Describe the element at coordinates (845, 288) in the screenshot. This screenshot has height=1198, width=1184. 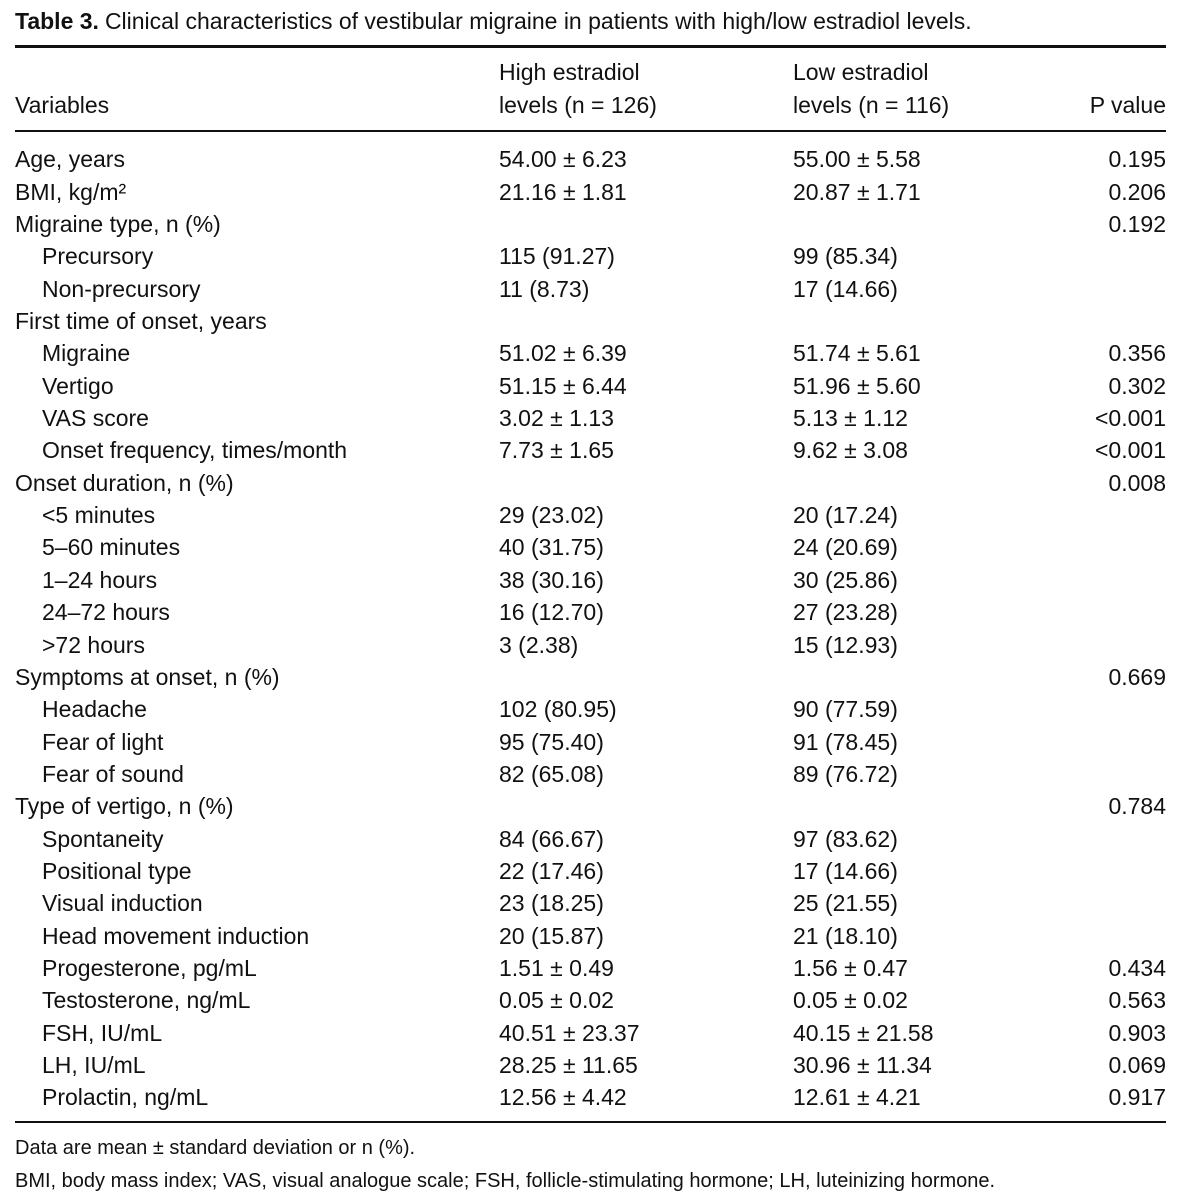
I see `row-low-estradiol-value: 17 (14.66)` at that location.